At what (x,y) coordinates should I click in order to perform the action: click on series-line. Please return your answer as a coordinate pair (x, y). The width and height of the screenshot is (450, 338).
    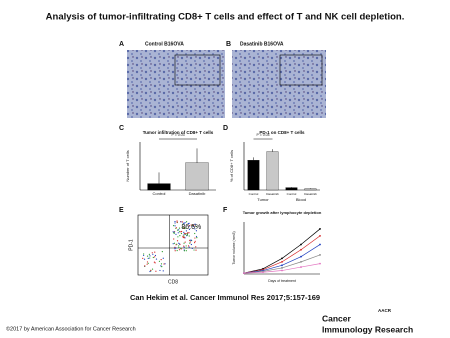
    Looking at the image, I should click on (282, 251).